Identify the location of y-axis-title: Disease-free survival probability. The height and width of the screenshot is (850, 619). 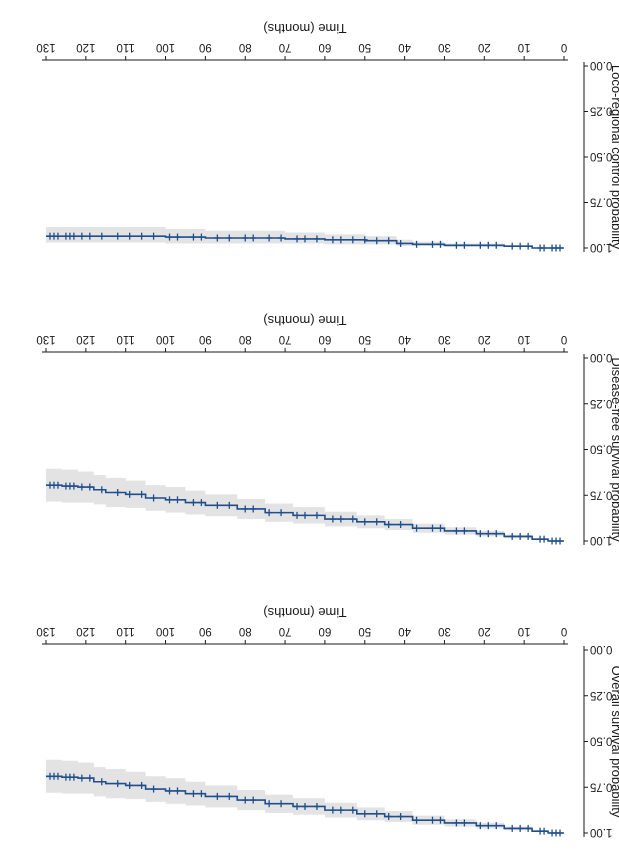
(614, 449).